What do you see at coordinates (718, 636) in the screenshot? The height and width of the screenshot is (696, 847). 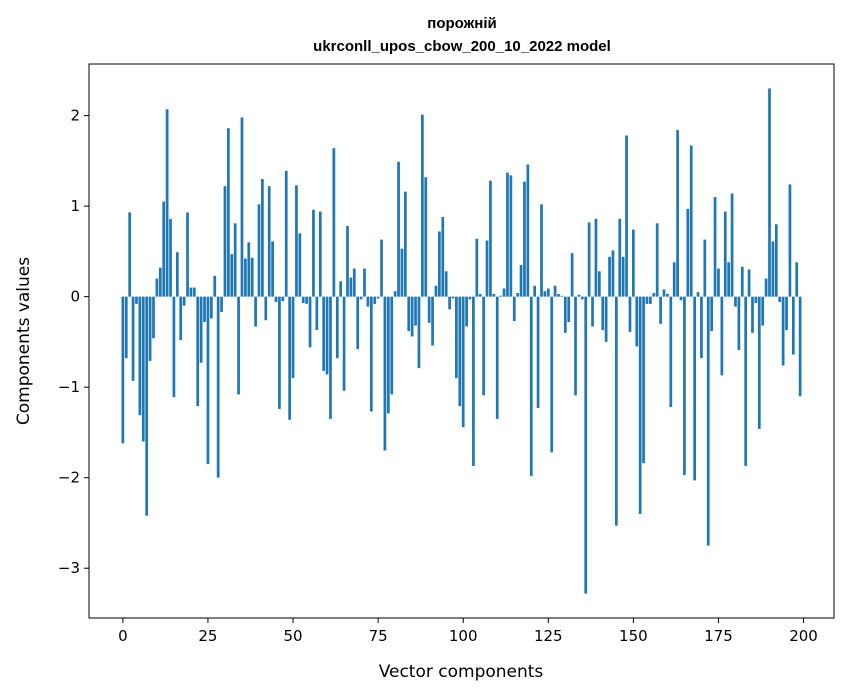 I see `x-tick-label: 175` at bounding box center [718, 636].